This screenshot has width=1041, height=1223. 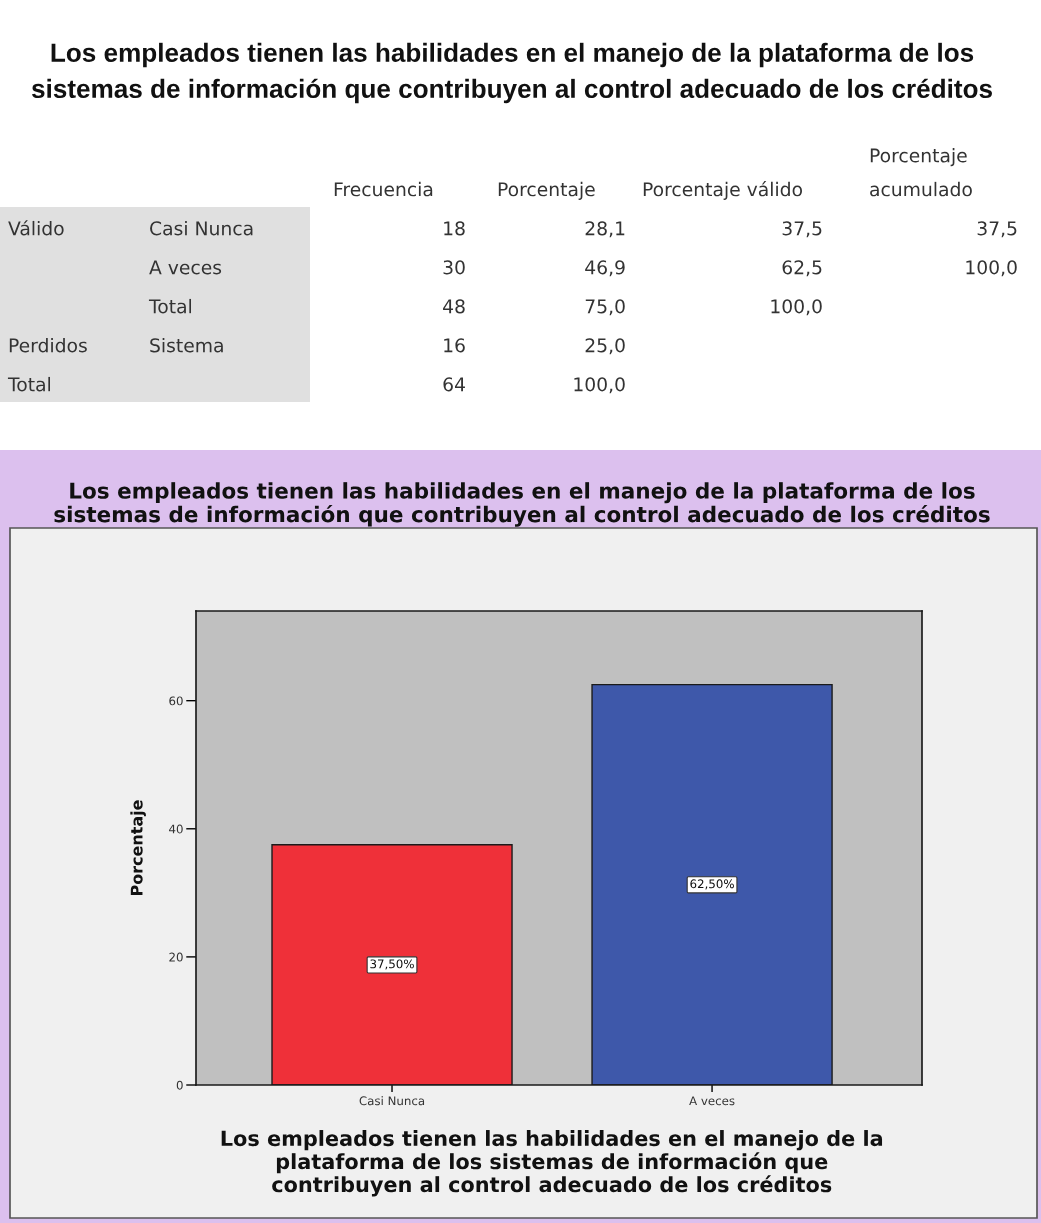 I want to click on text: 64, so click(x=454, y=384).